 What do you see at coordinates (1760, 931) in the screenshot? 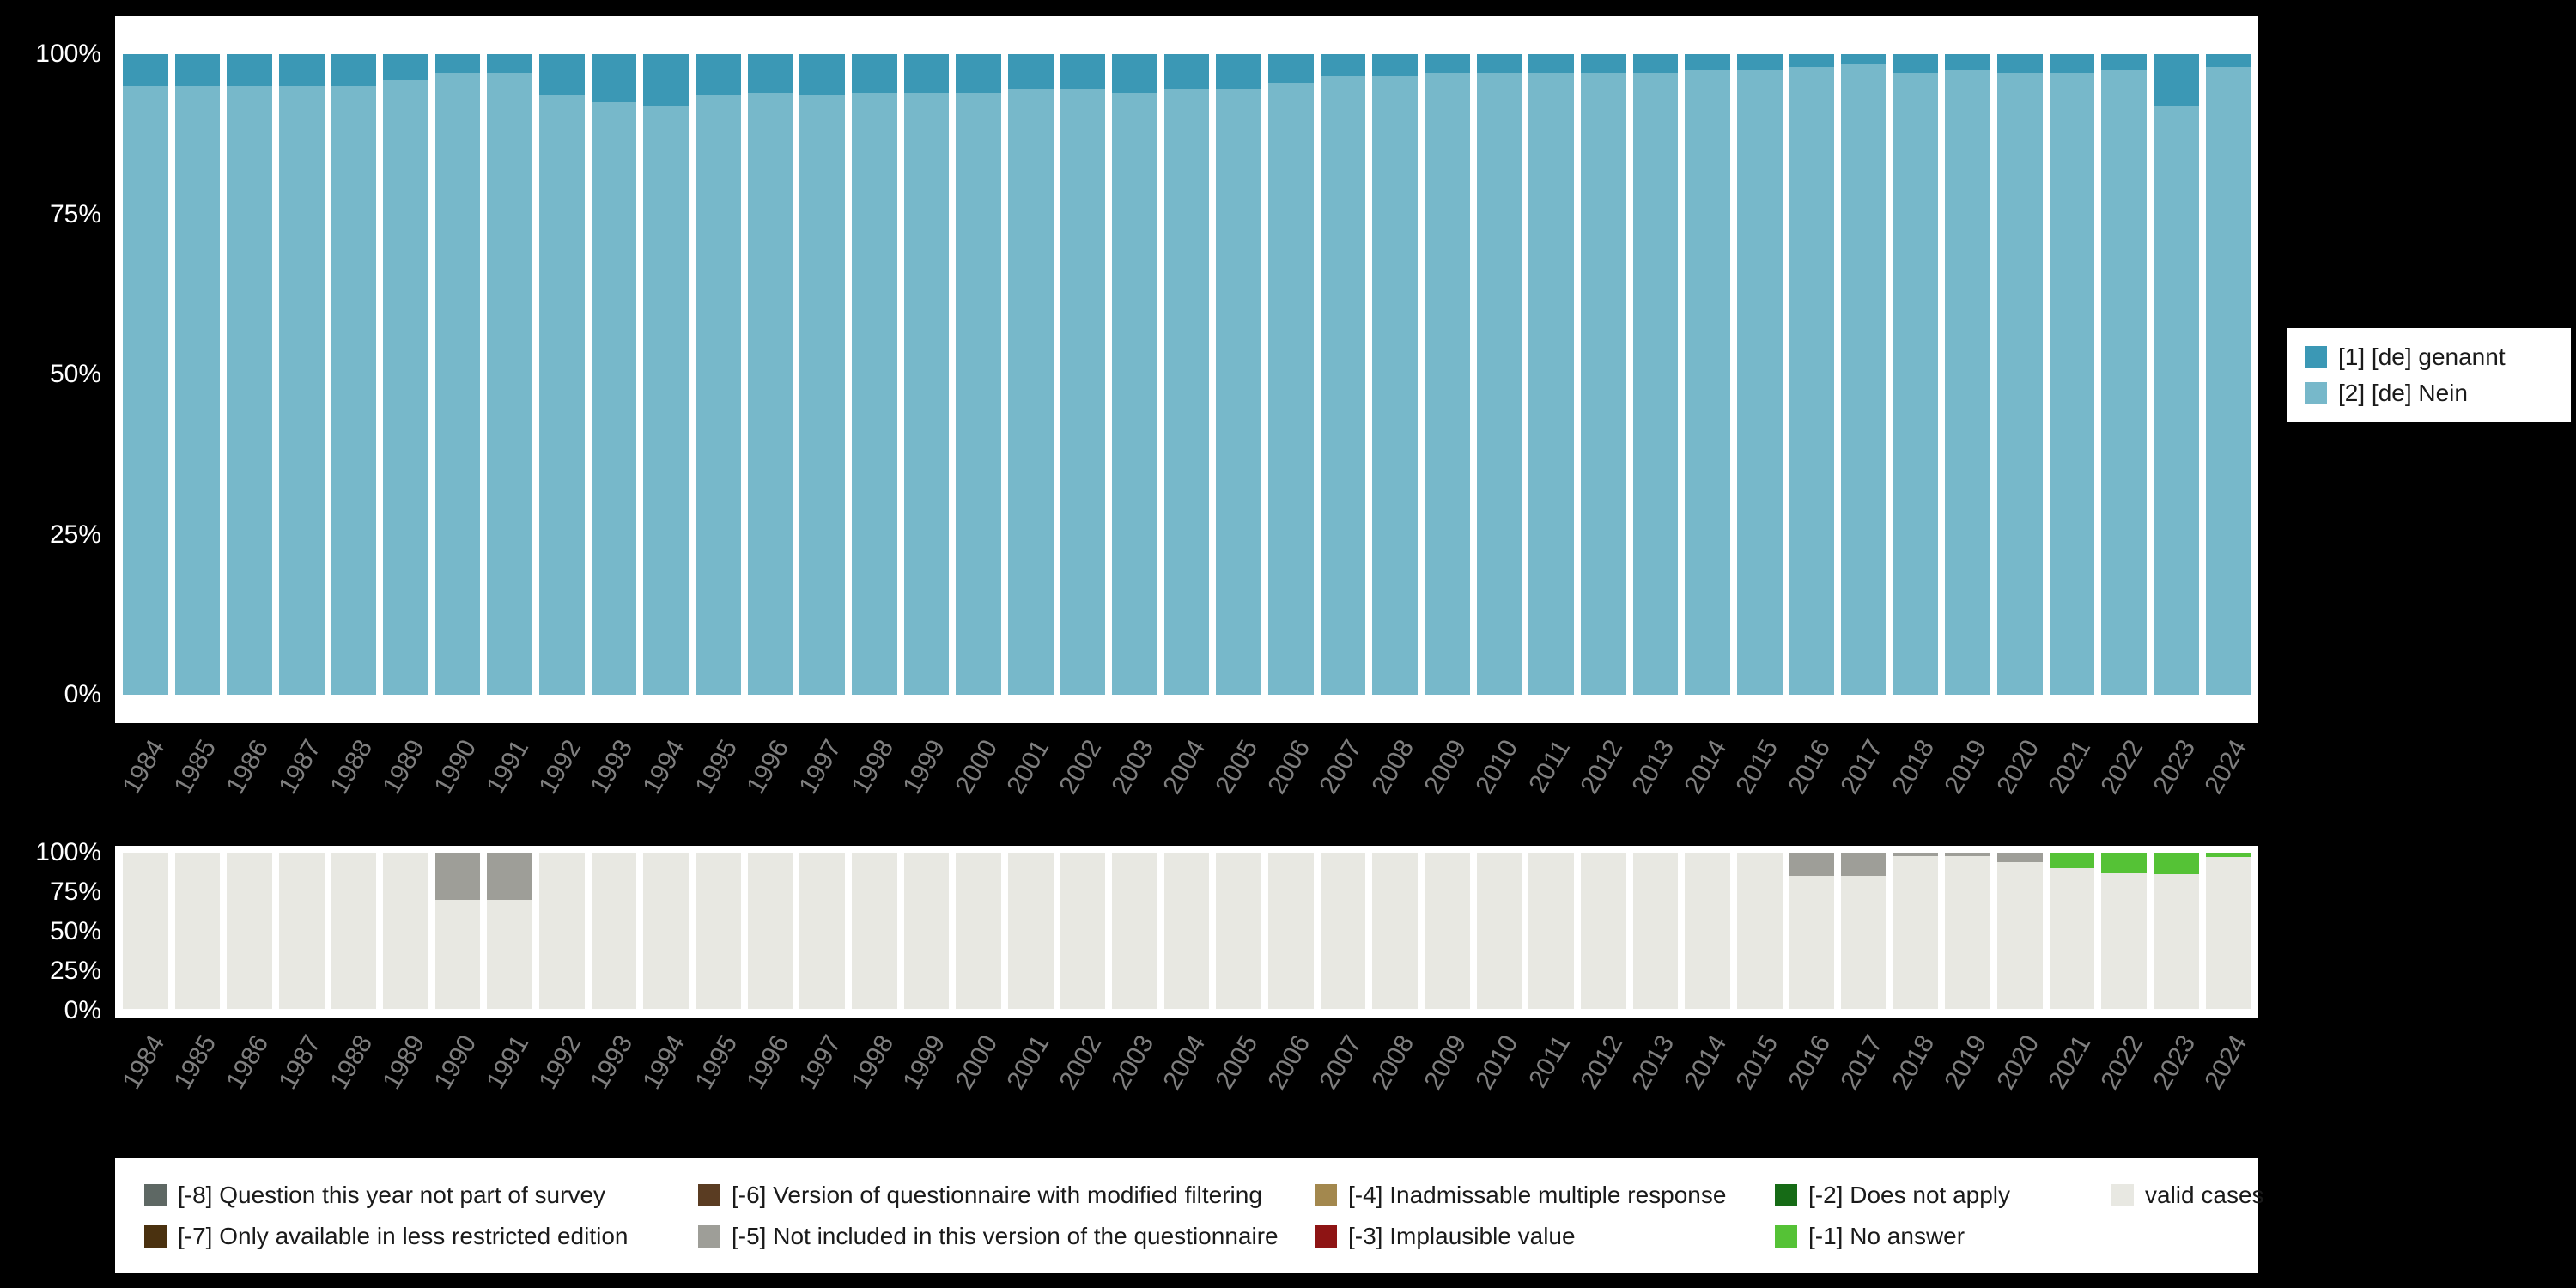
I see `bar-column-2015` at bounding box center [1760, 931].